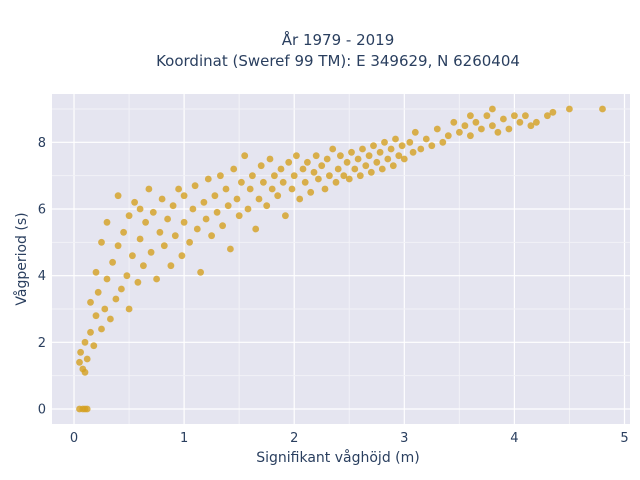 The height and width of the screenshot is (480, 640). Describe the element at coordinates (74, 438) in the screenshot. I see `x-tick-label: 0` at that location.